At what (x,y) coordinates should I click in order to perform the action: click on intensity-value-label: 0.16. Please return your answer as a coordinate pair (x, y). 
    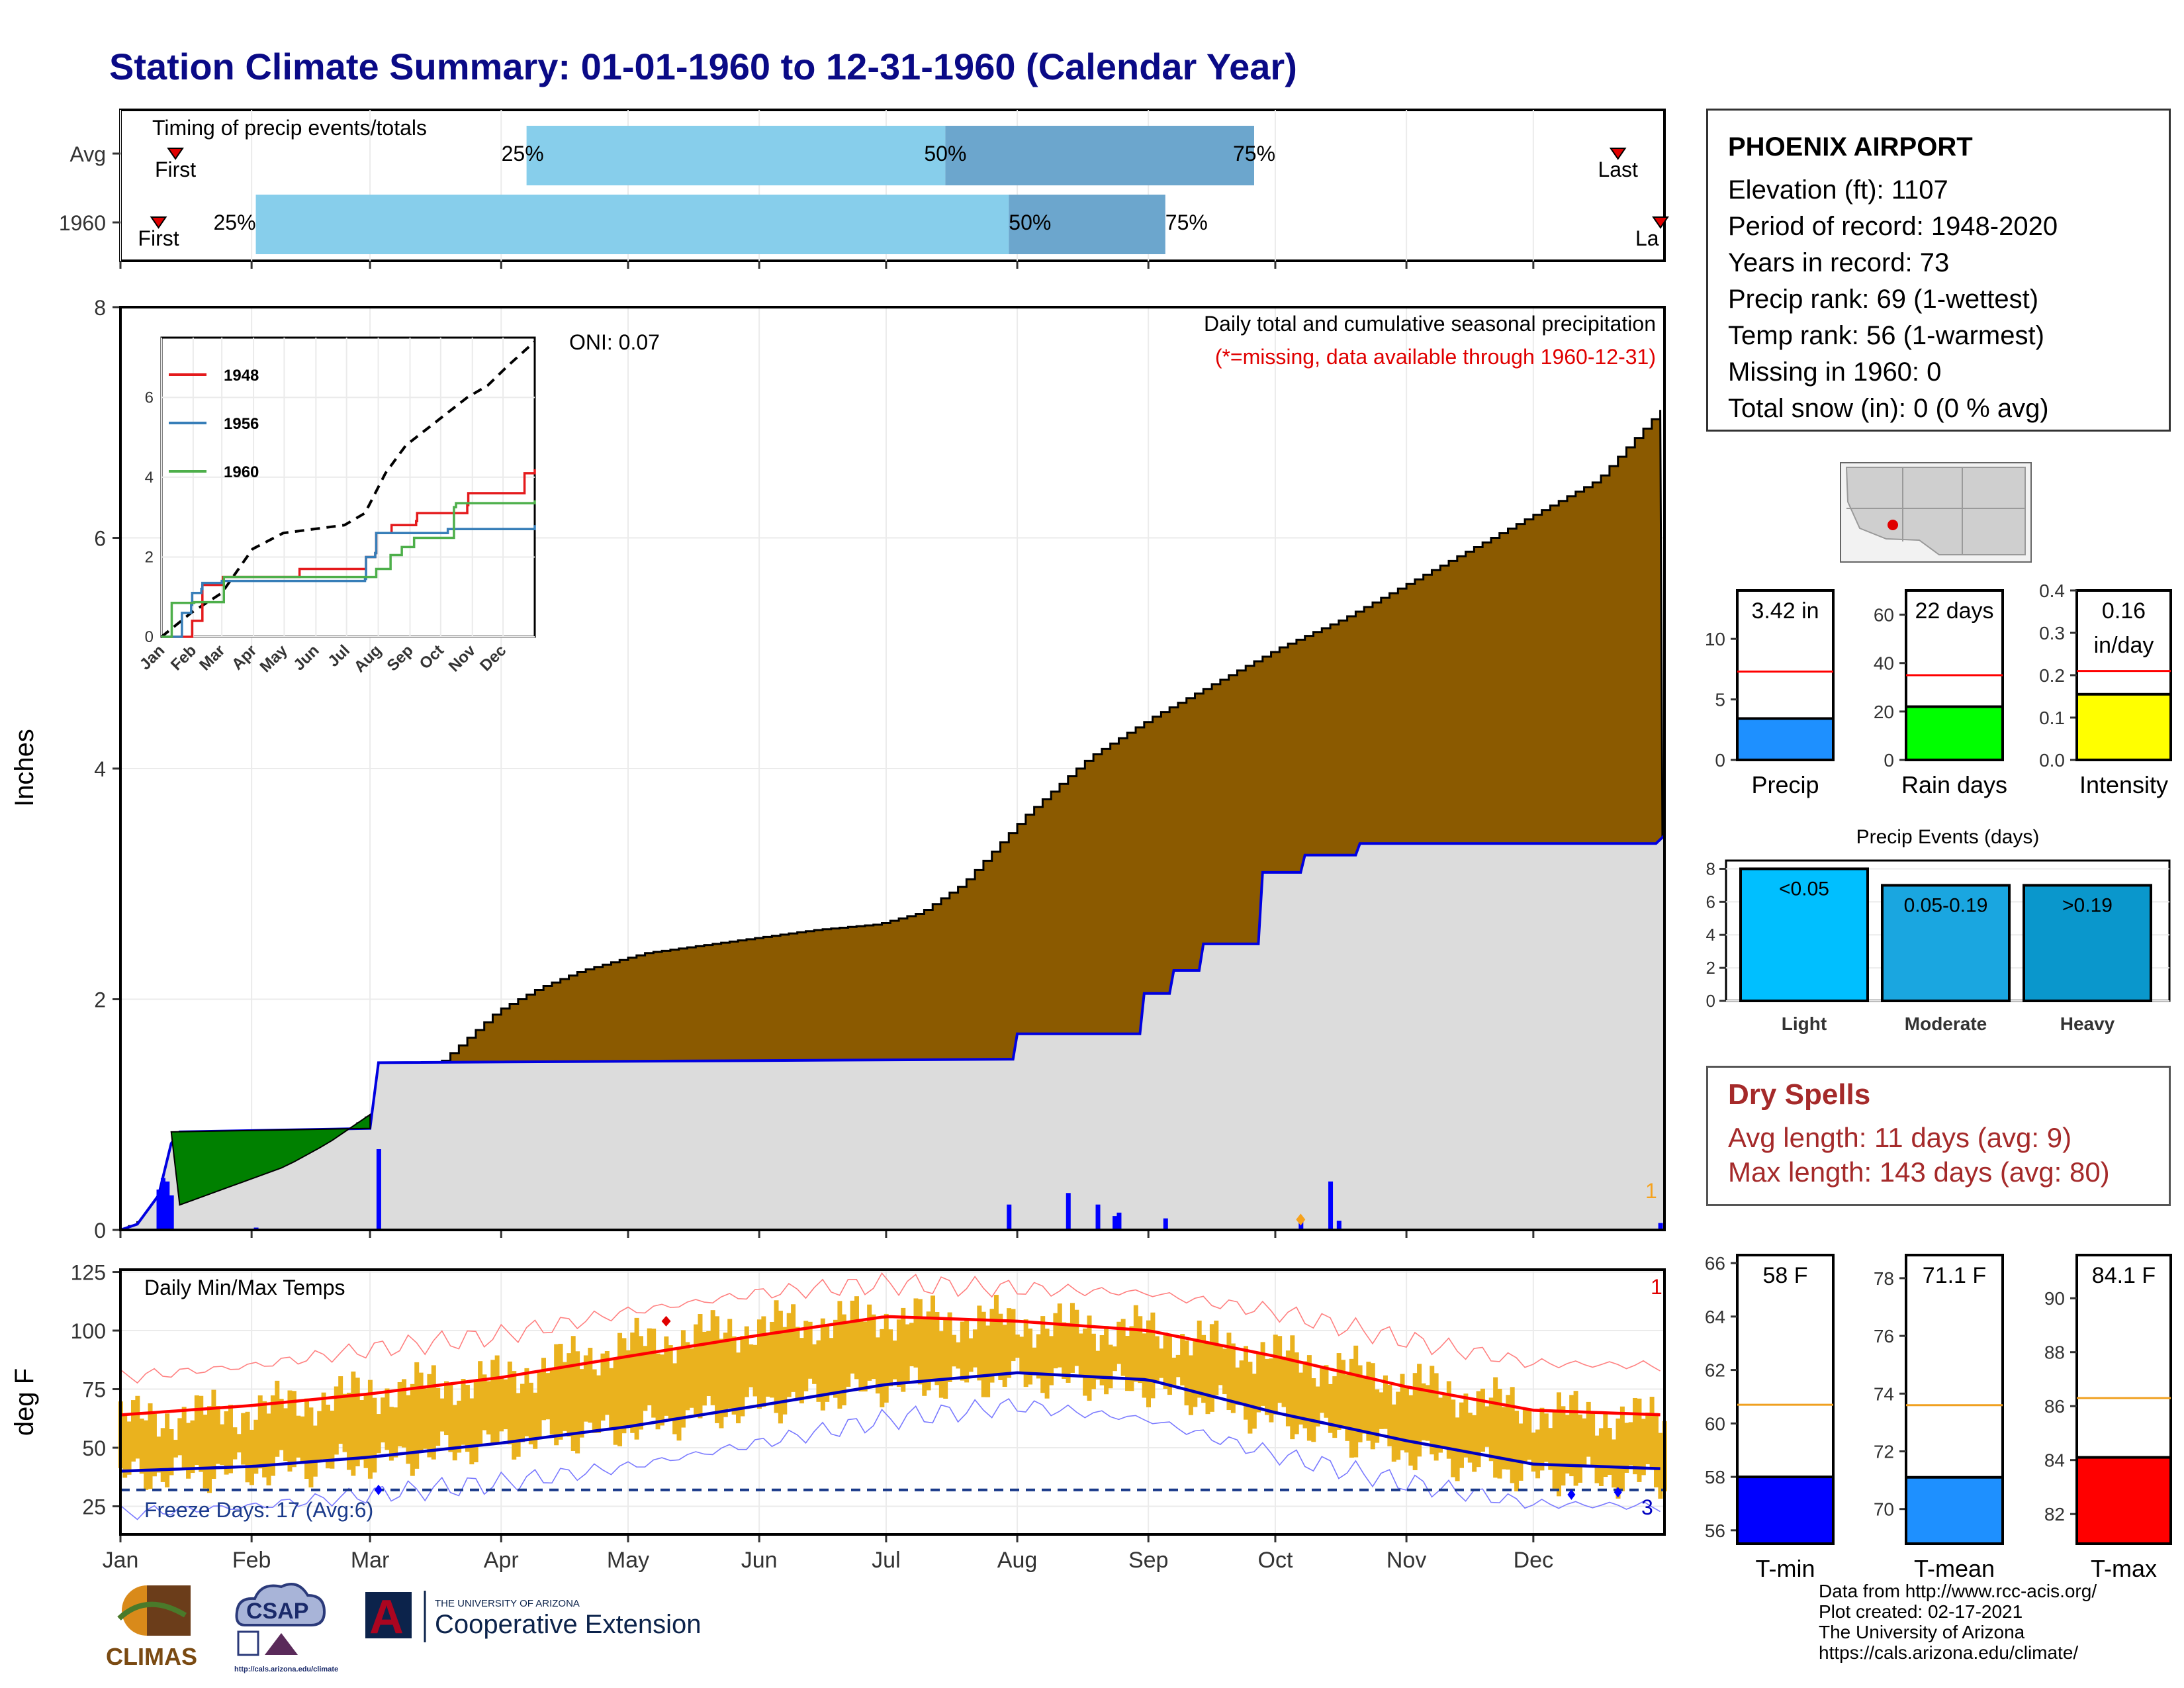
    Looking at the image, I should click on (2124, 611).